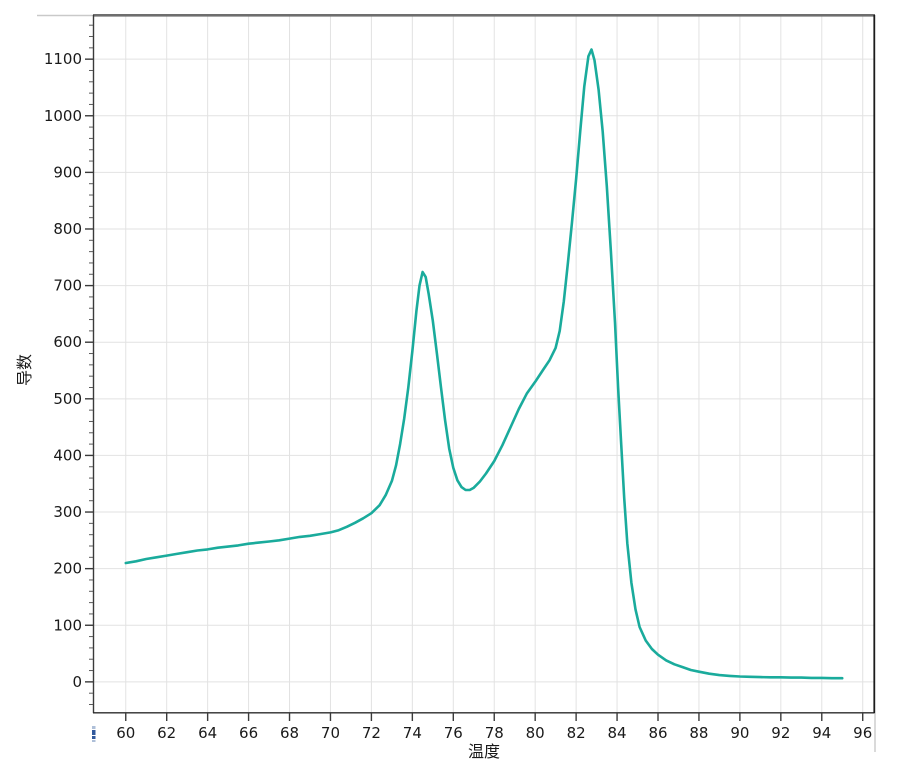 The height and width of the screenshot is (774, 919). What do you see at coordinates (453, 733) in the screenshot?
I see `svg-text: 76` at bounding box center [453, 733].